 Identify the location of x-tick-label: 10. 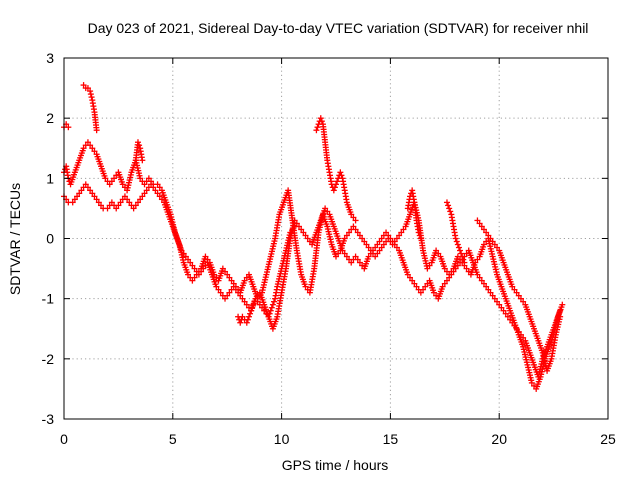
(282, 439).